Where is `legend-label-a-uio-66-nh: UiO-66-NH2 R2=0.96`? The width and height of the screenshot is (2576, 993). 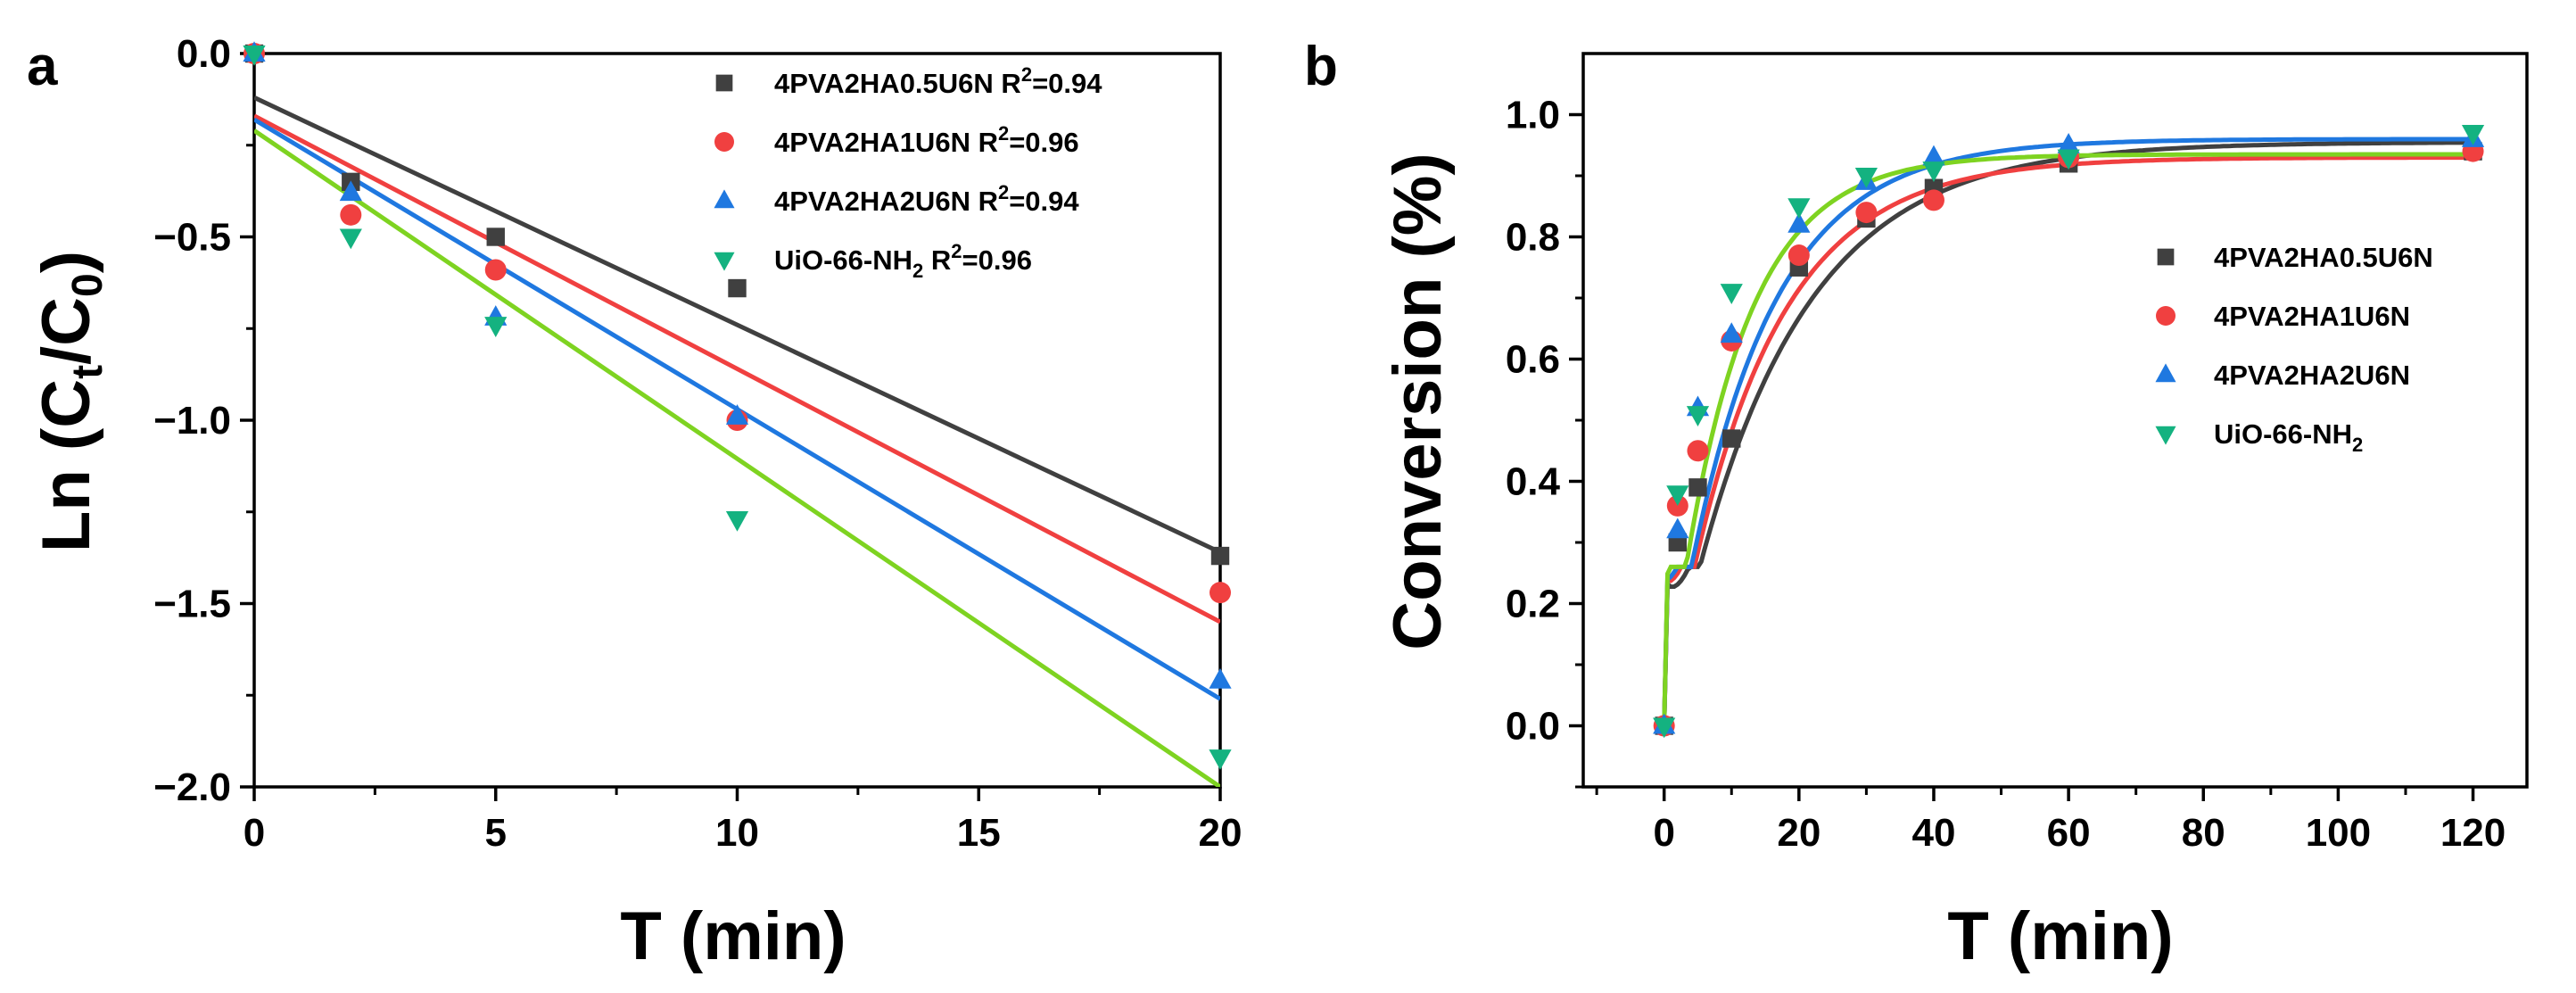 legend-label-a-uio-66-nh: UiO-66-NH2 R2=0.96 is located at coordinates (903, 261).